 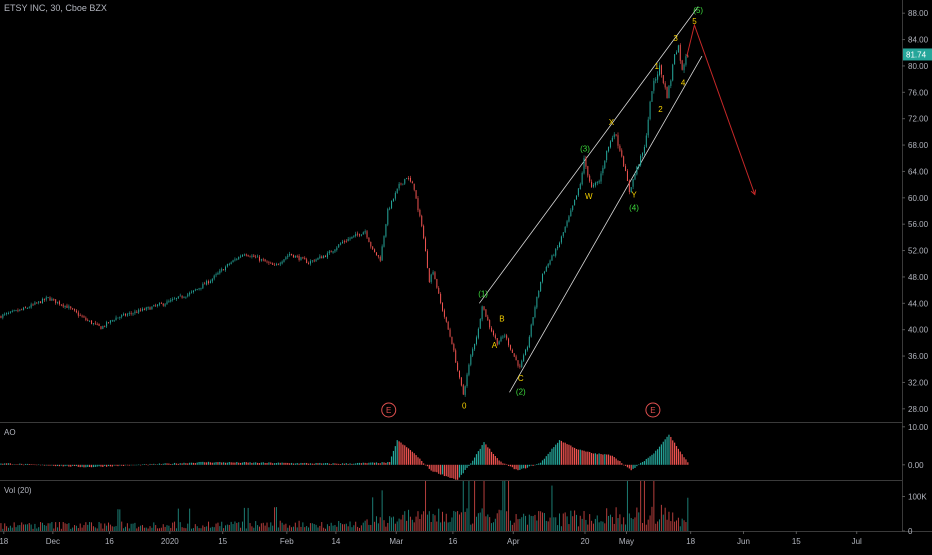 What do you see at coordinates (857, 541) in the screenshot?
I see `date-tick-label: Jul` at bounding box center [857, 541].